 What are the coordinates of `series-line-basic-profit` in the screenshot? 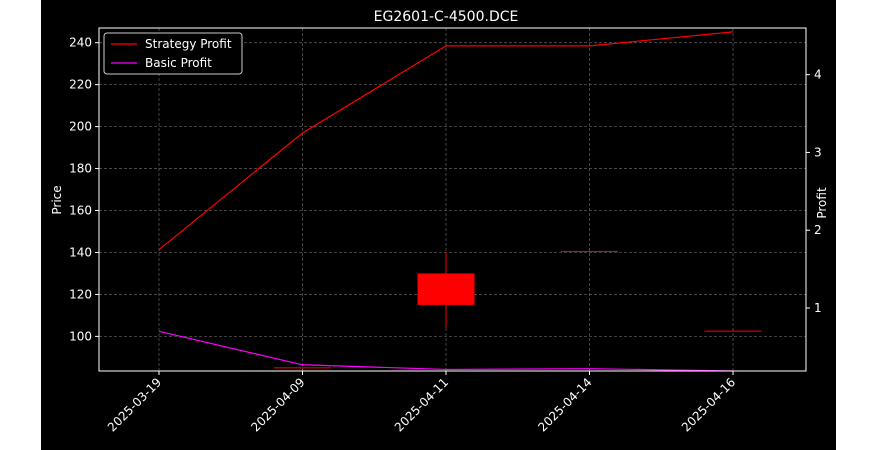 It's located at (446, 351).